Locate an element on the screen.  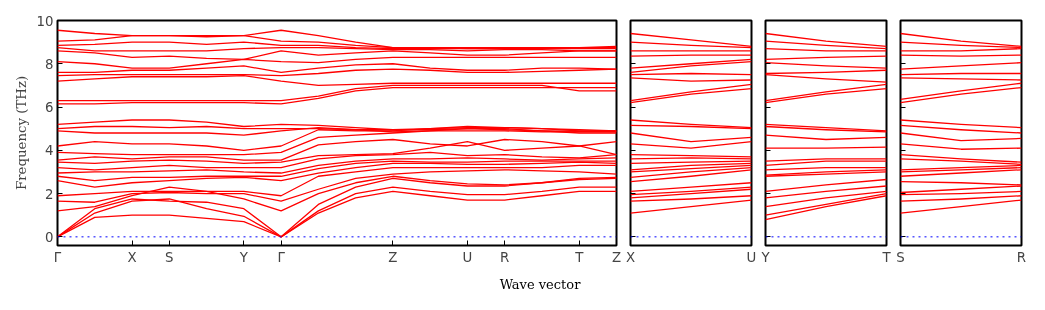
y-axis-title: Frequency (THz) is located at coordinates (21, 133).